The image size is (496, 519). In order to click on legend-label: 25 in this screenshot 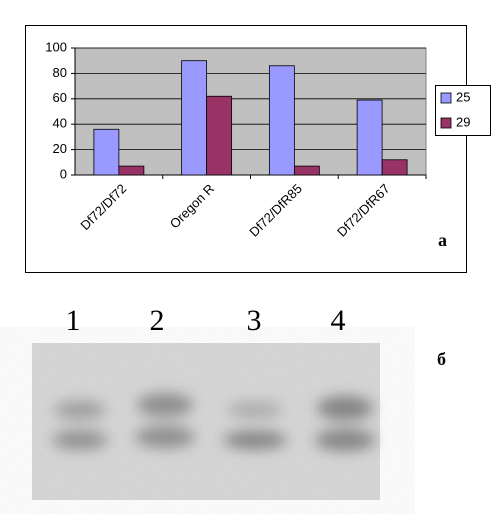, I will do `click(463, 96)`.